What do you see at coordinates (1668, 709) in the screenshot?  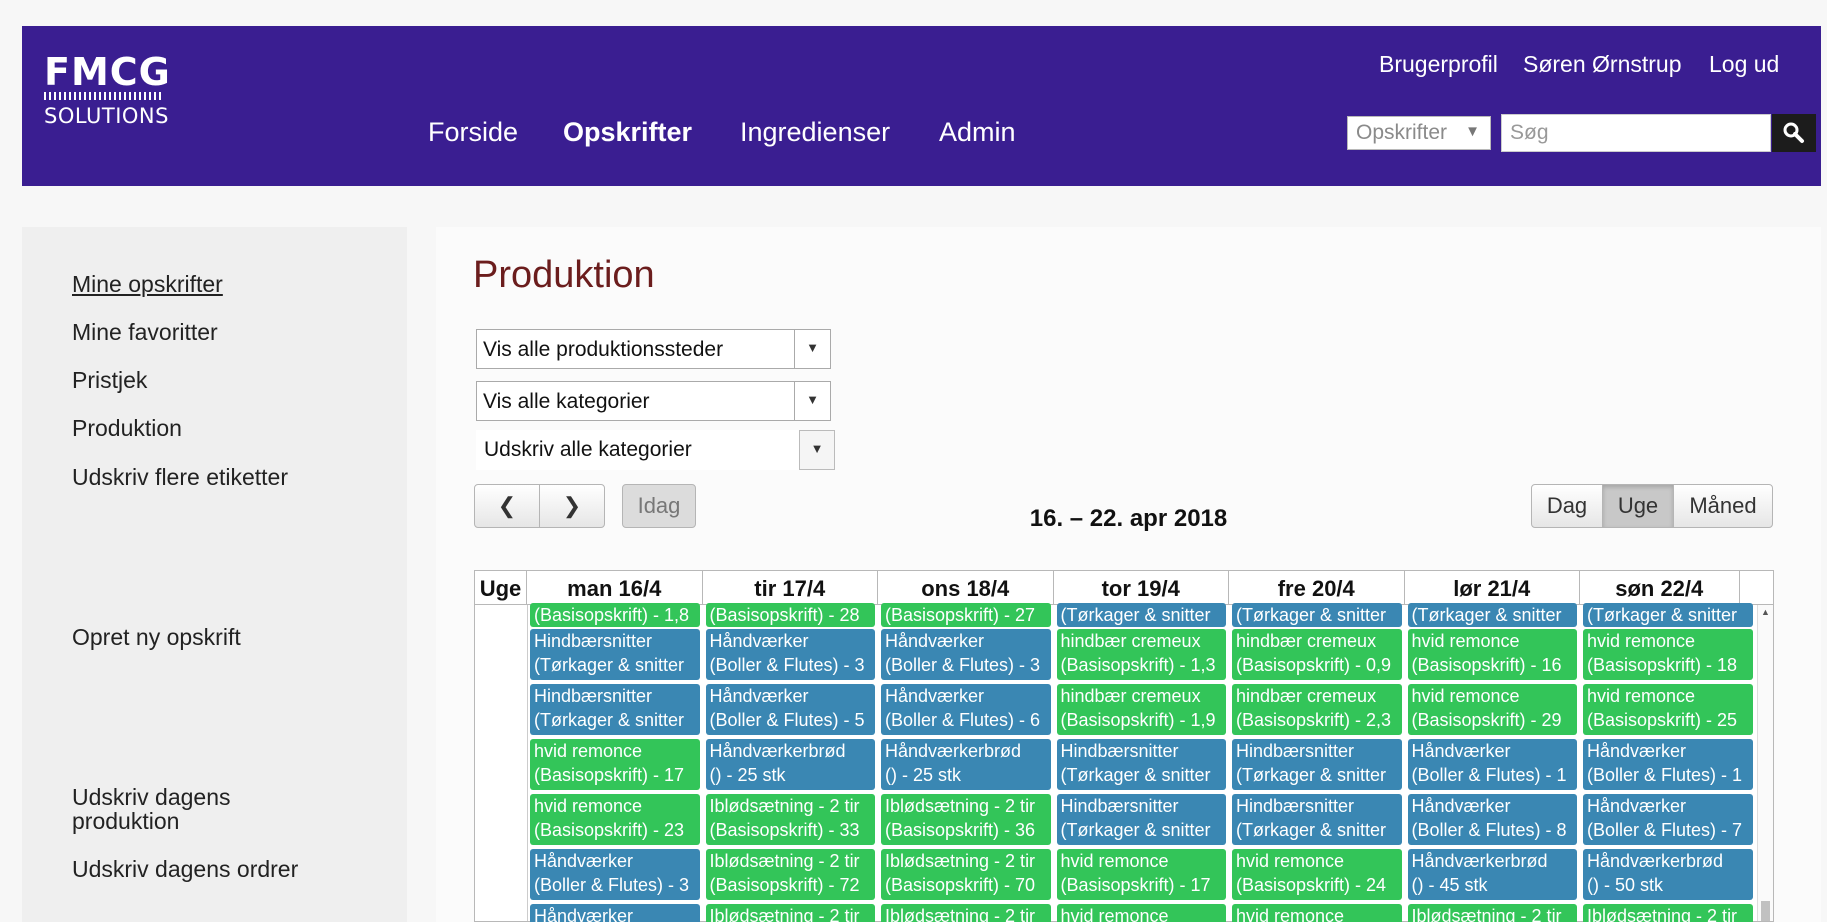 I see `calendar-event: hvid remonce (Basisopskrift) - 25` at bounding box center [1668, 709].